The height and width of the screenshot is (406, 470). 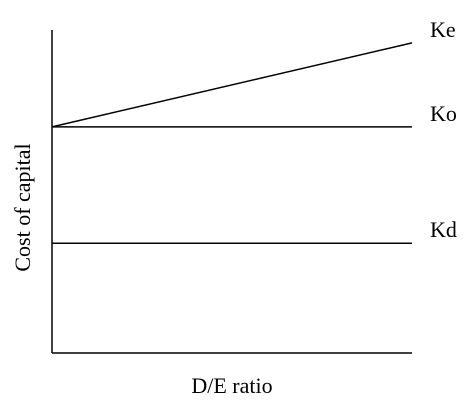 What do you see at coordinates (443, 29) in the screenshot?
I see `series-label-ke: Ke` at bounding box center [443, 29].